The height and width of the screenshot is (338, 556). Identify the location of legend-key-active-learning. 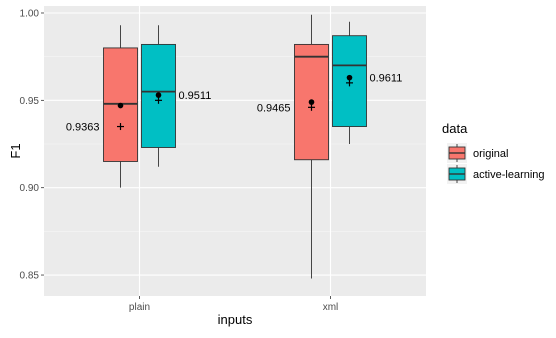
(457, 174).